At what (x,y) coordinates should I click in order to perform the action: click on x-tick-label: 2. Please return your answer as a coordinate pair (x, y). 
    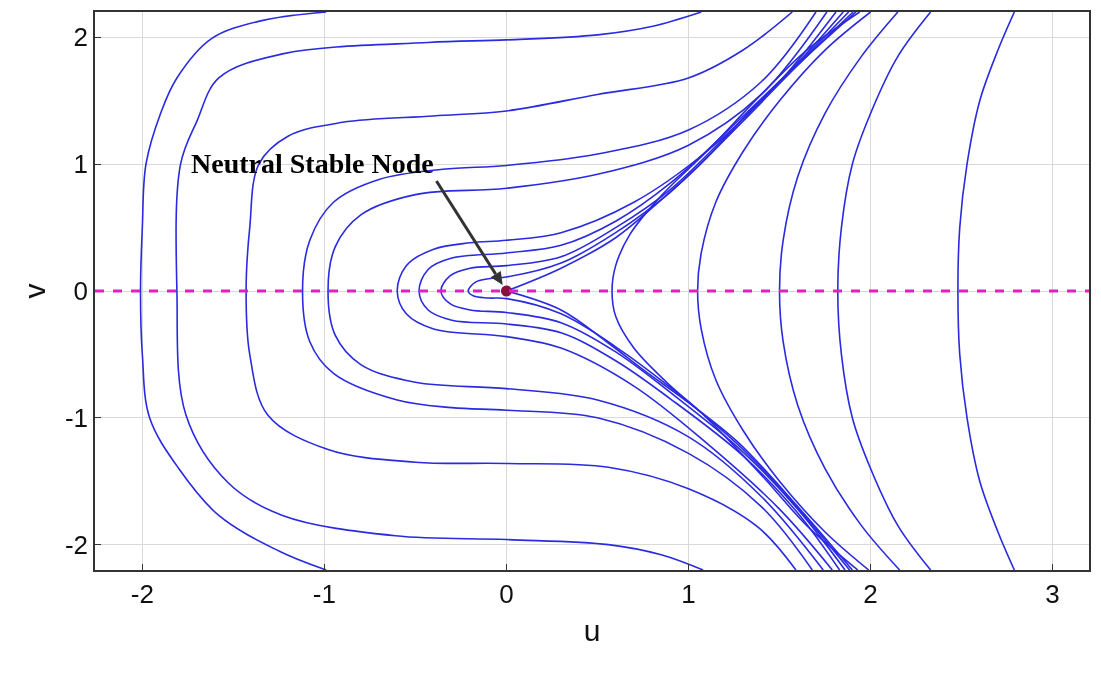
    Looking at the image, I should click on (870, 593).